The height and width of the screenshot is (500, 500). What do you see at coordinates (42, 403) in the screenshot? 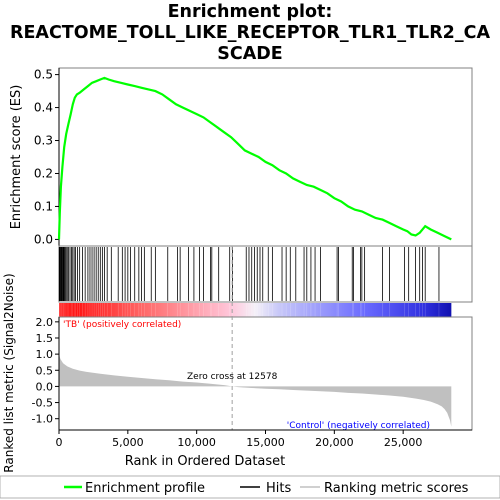
I see `metric-y-tick-label: -0.5` at bounding box center [42, 403].